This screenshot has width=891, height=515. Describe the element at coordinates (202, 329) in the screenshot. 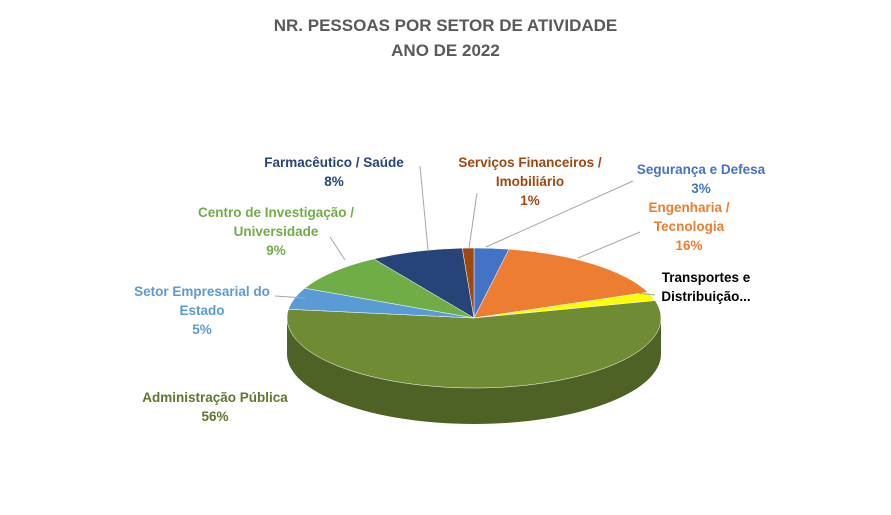

I see `value-label: 5%` at that location.